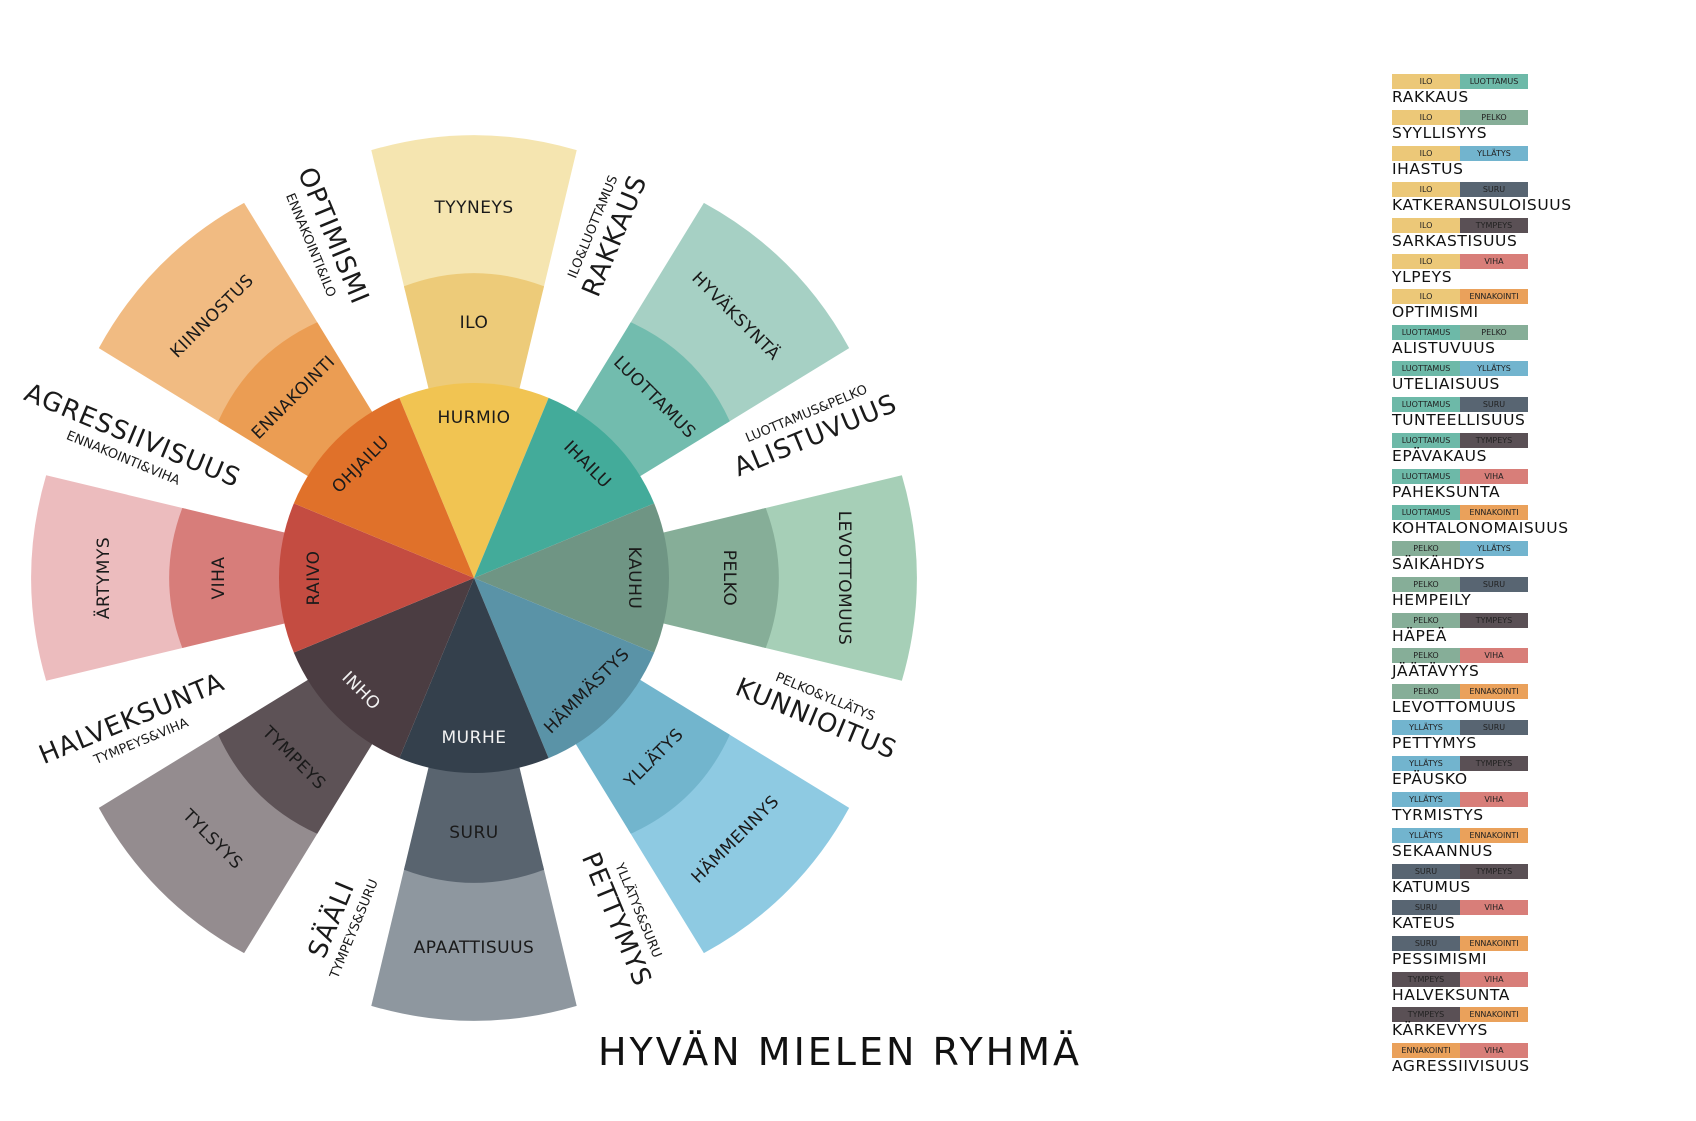  What do you see at coordinates (1542, 1061) in the screenshot?
I see `legend-item: ENNAKOINTI VIHA AGRESSIIVISUUS` at bounding box center [1542, 1061].